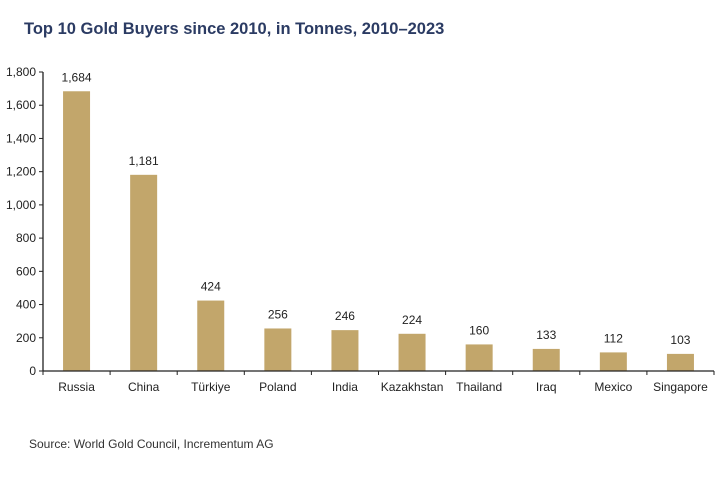 This screenshot has width=726, height=488. What do you see at coordinates (32, 371) in the screenshot?
I see `y-tick-label: 0` at bounding box center [32, 371].